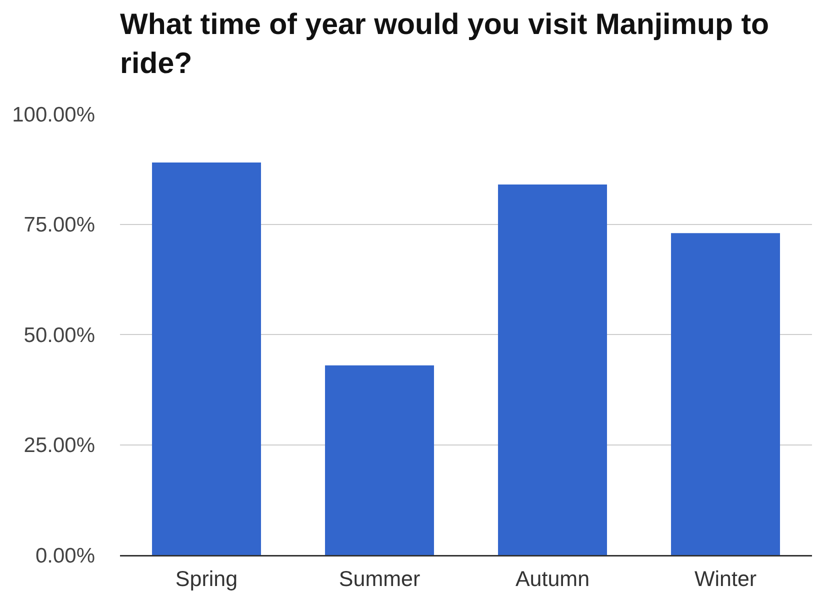  What do you see at coordinates (552, 579) in the screenshot?
I see `x-tick-label: Autumn` at bounding box center [552, 579].